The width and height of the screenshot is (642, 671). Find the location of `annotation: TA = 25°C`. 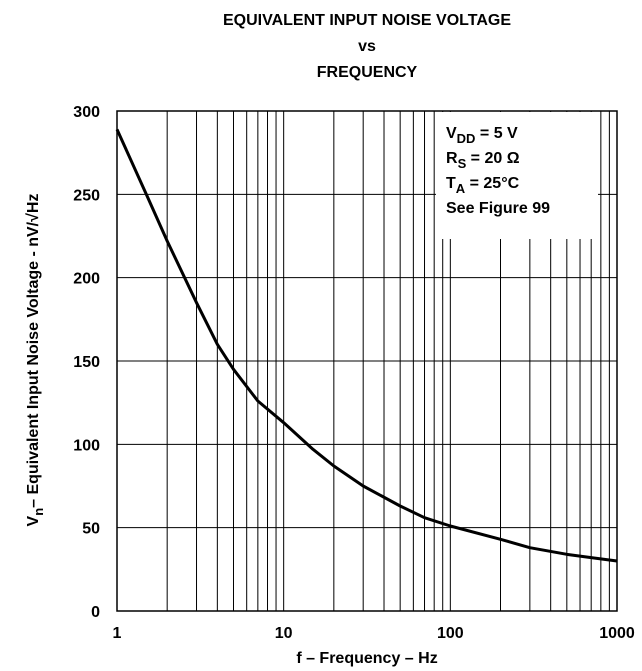

annotation: TA = 25°C is located at coordinates (483, 185).